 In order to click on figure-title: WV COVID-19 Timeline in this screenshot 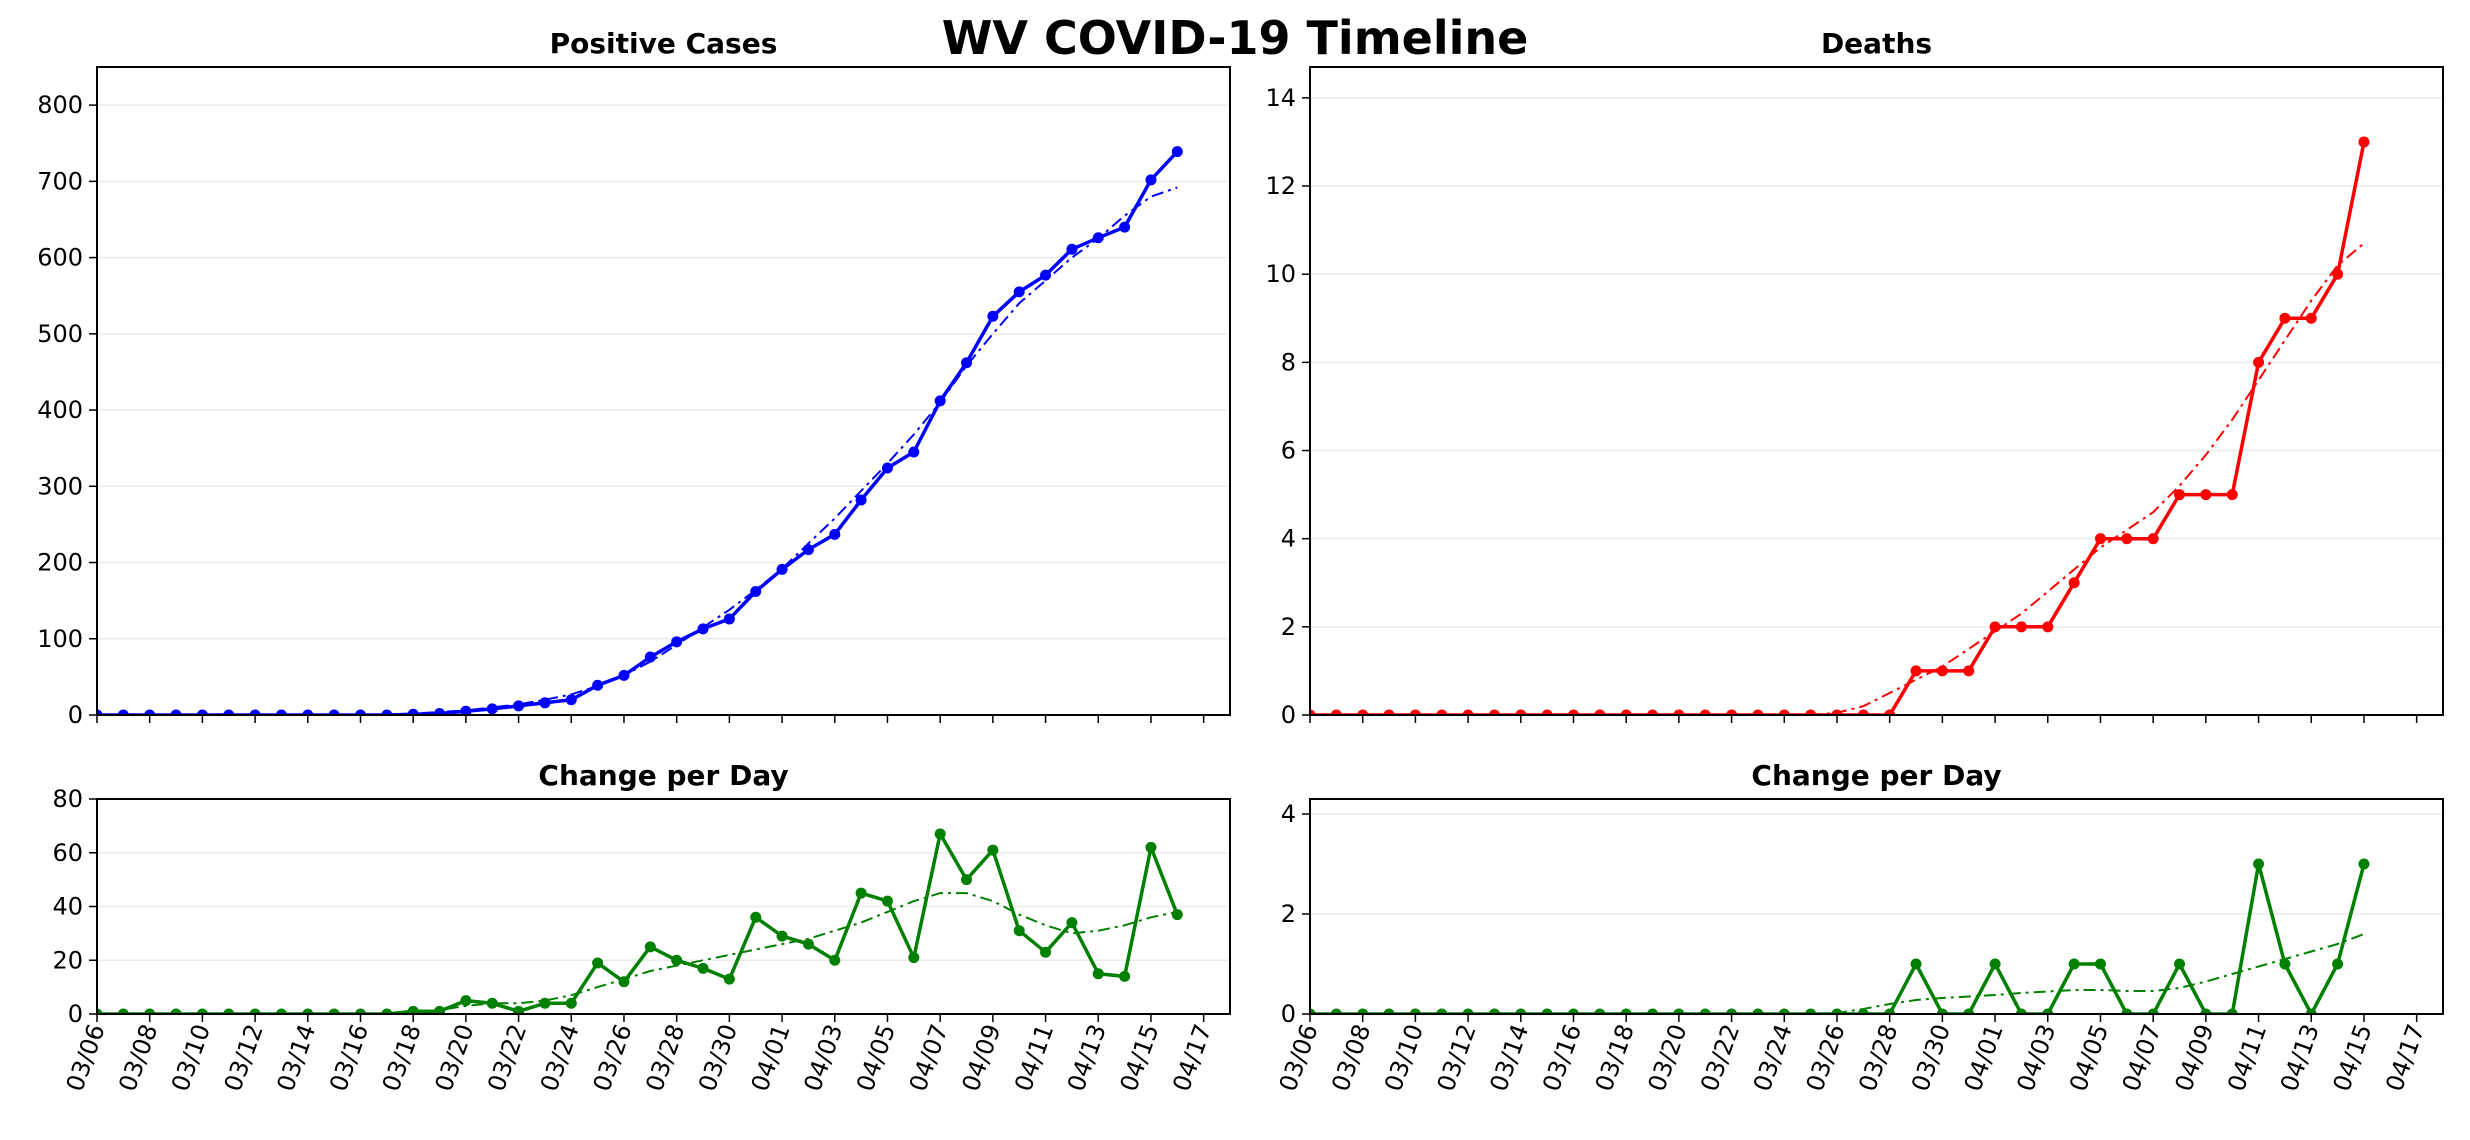, I will do `click(1235, 38)`.